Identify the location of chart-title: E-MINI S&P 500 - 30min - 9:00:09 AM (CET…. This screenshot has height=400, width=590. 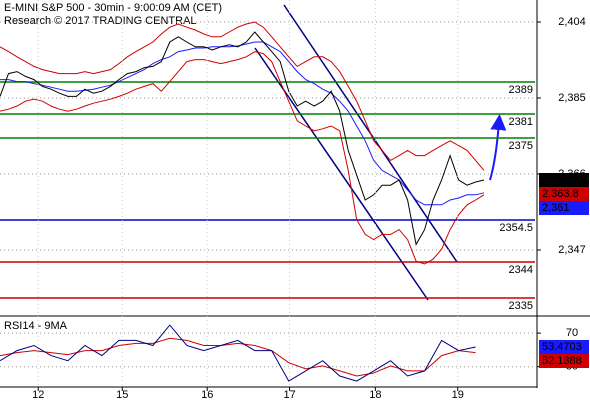
(113, 8).